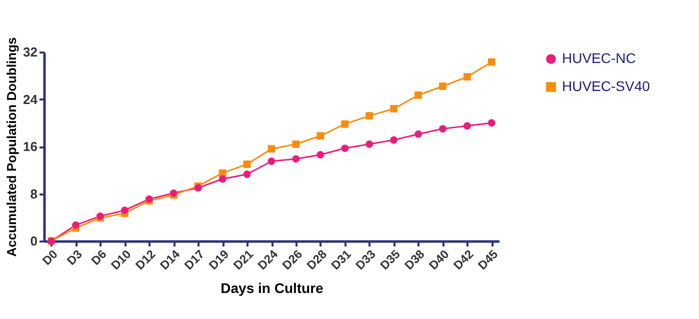  What do you see at coordinates (317, 259) in the screenshot?
I see `x-tick-label: D28` at bounding box center [317, 259].